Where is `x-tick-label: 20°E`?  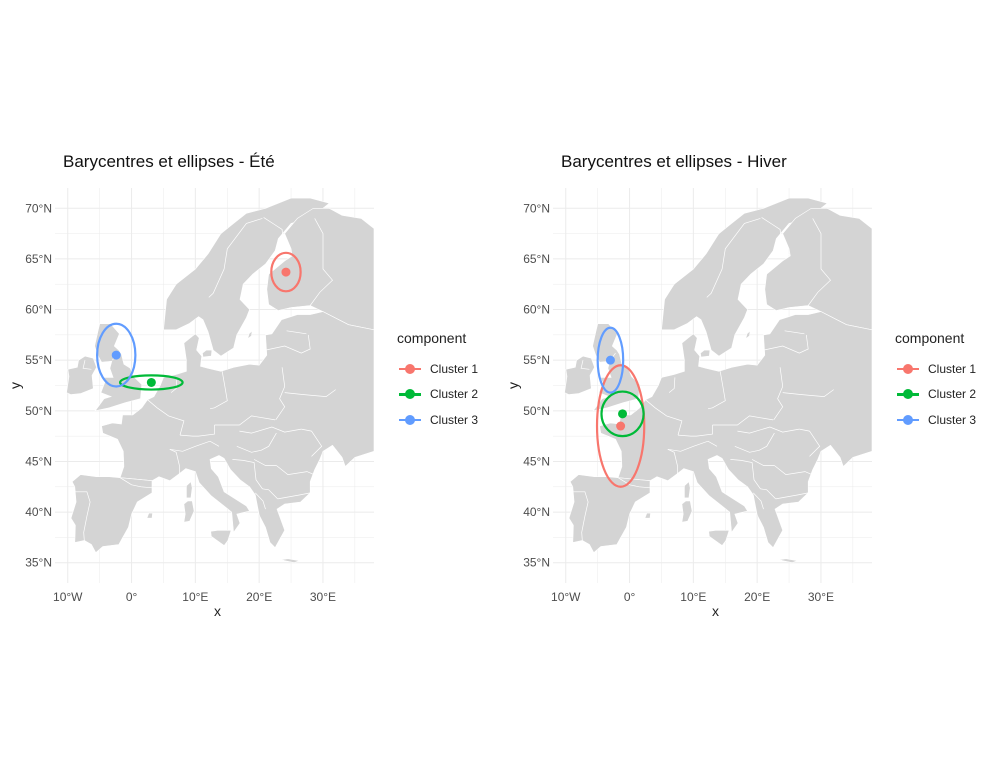
x-tick-label: 20°E is located at coordinates (259, 597).